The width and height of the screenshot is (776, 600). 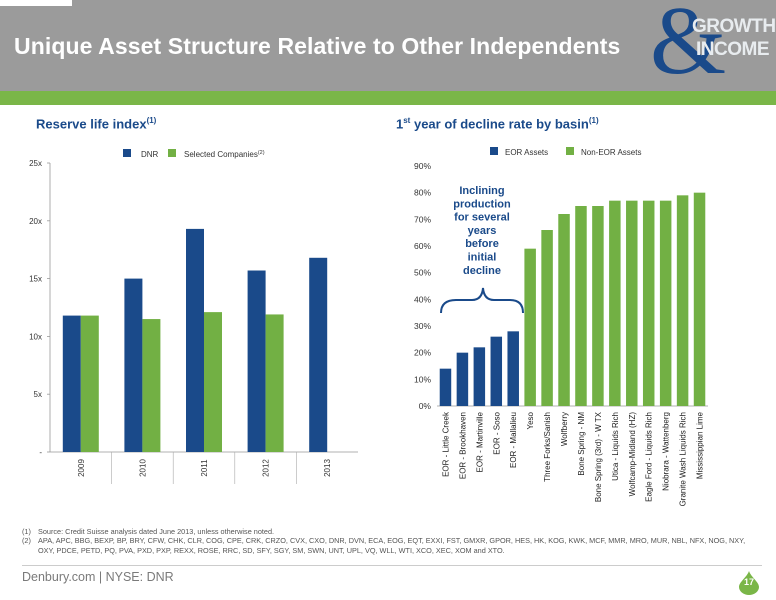 I want to click on left-legend-selected-label: Selected Companies(2), so click(x=224, y=154).